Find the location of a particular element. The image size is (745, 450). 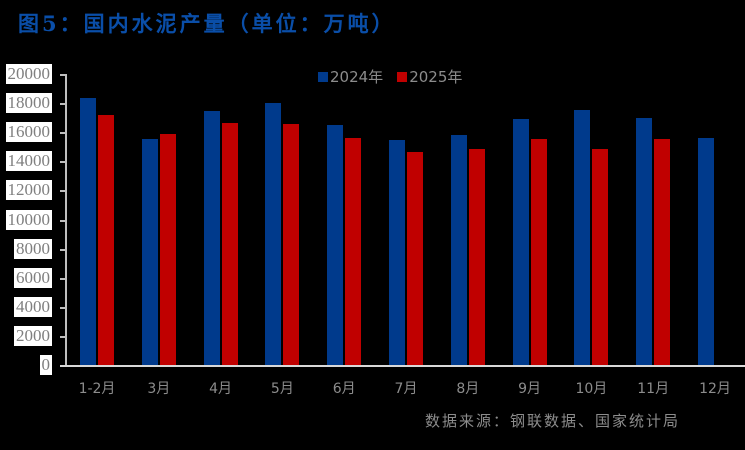

legend-item-2024: 2024年 is located at coordinates (350, 76).